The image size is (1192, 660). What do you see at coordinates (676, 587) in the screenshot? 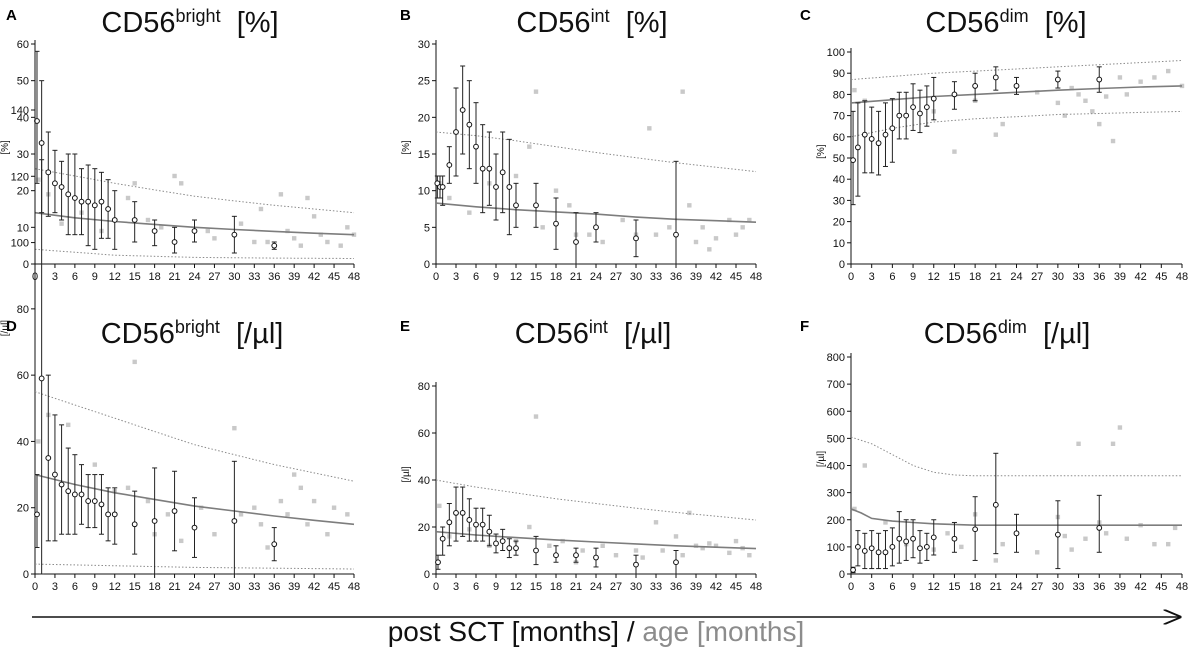
I see `x-tick-label: 36` at bounding box center [676, 587].